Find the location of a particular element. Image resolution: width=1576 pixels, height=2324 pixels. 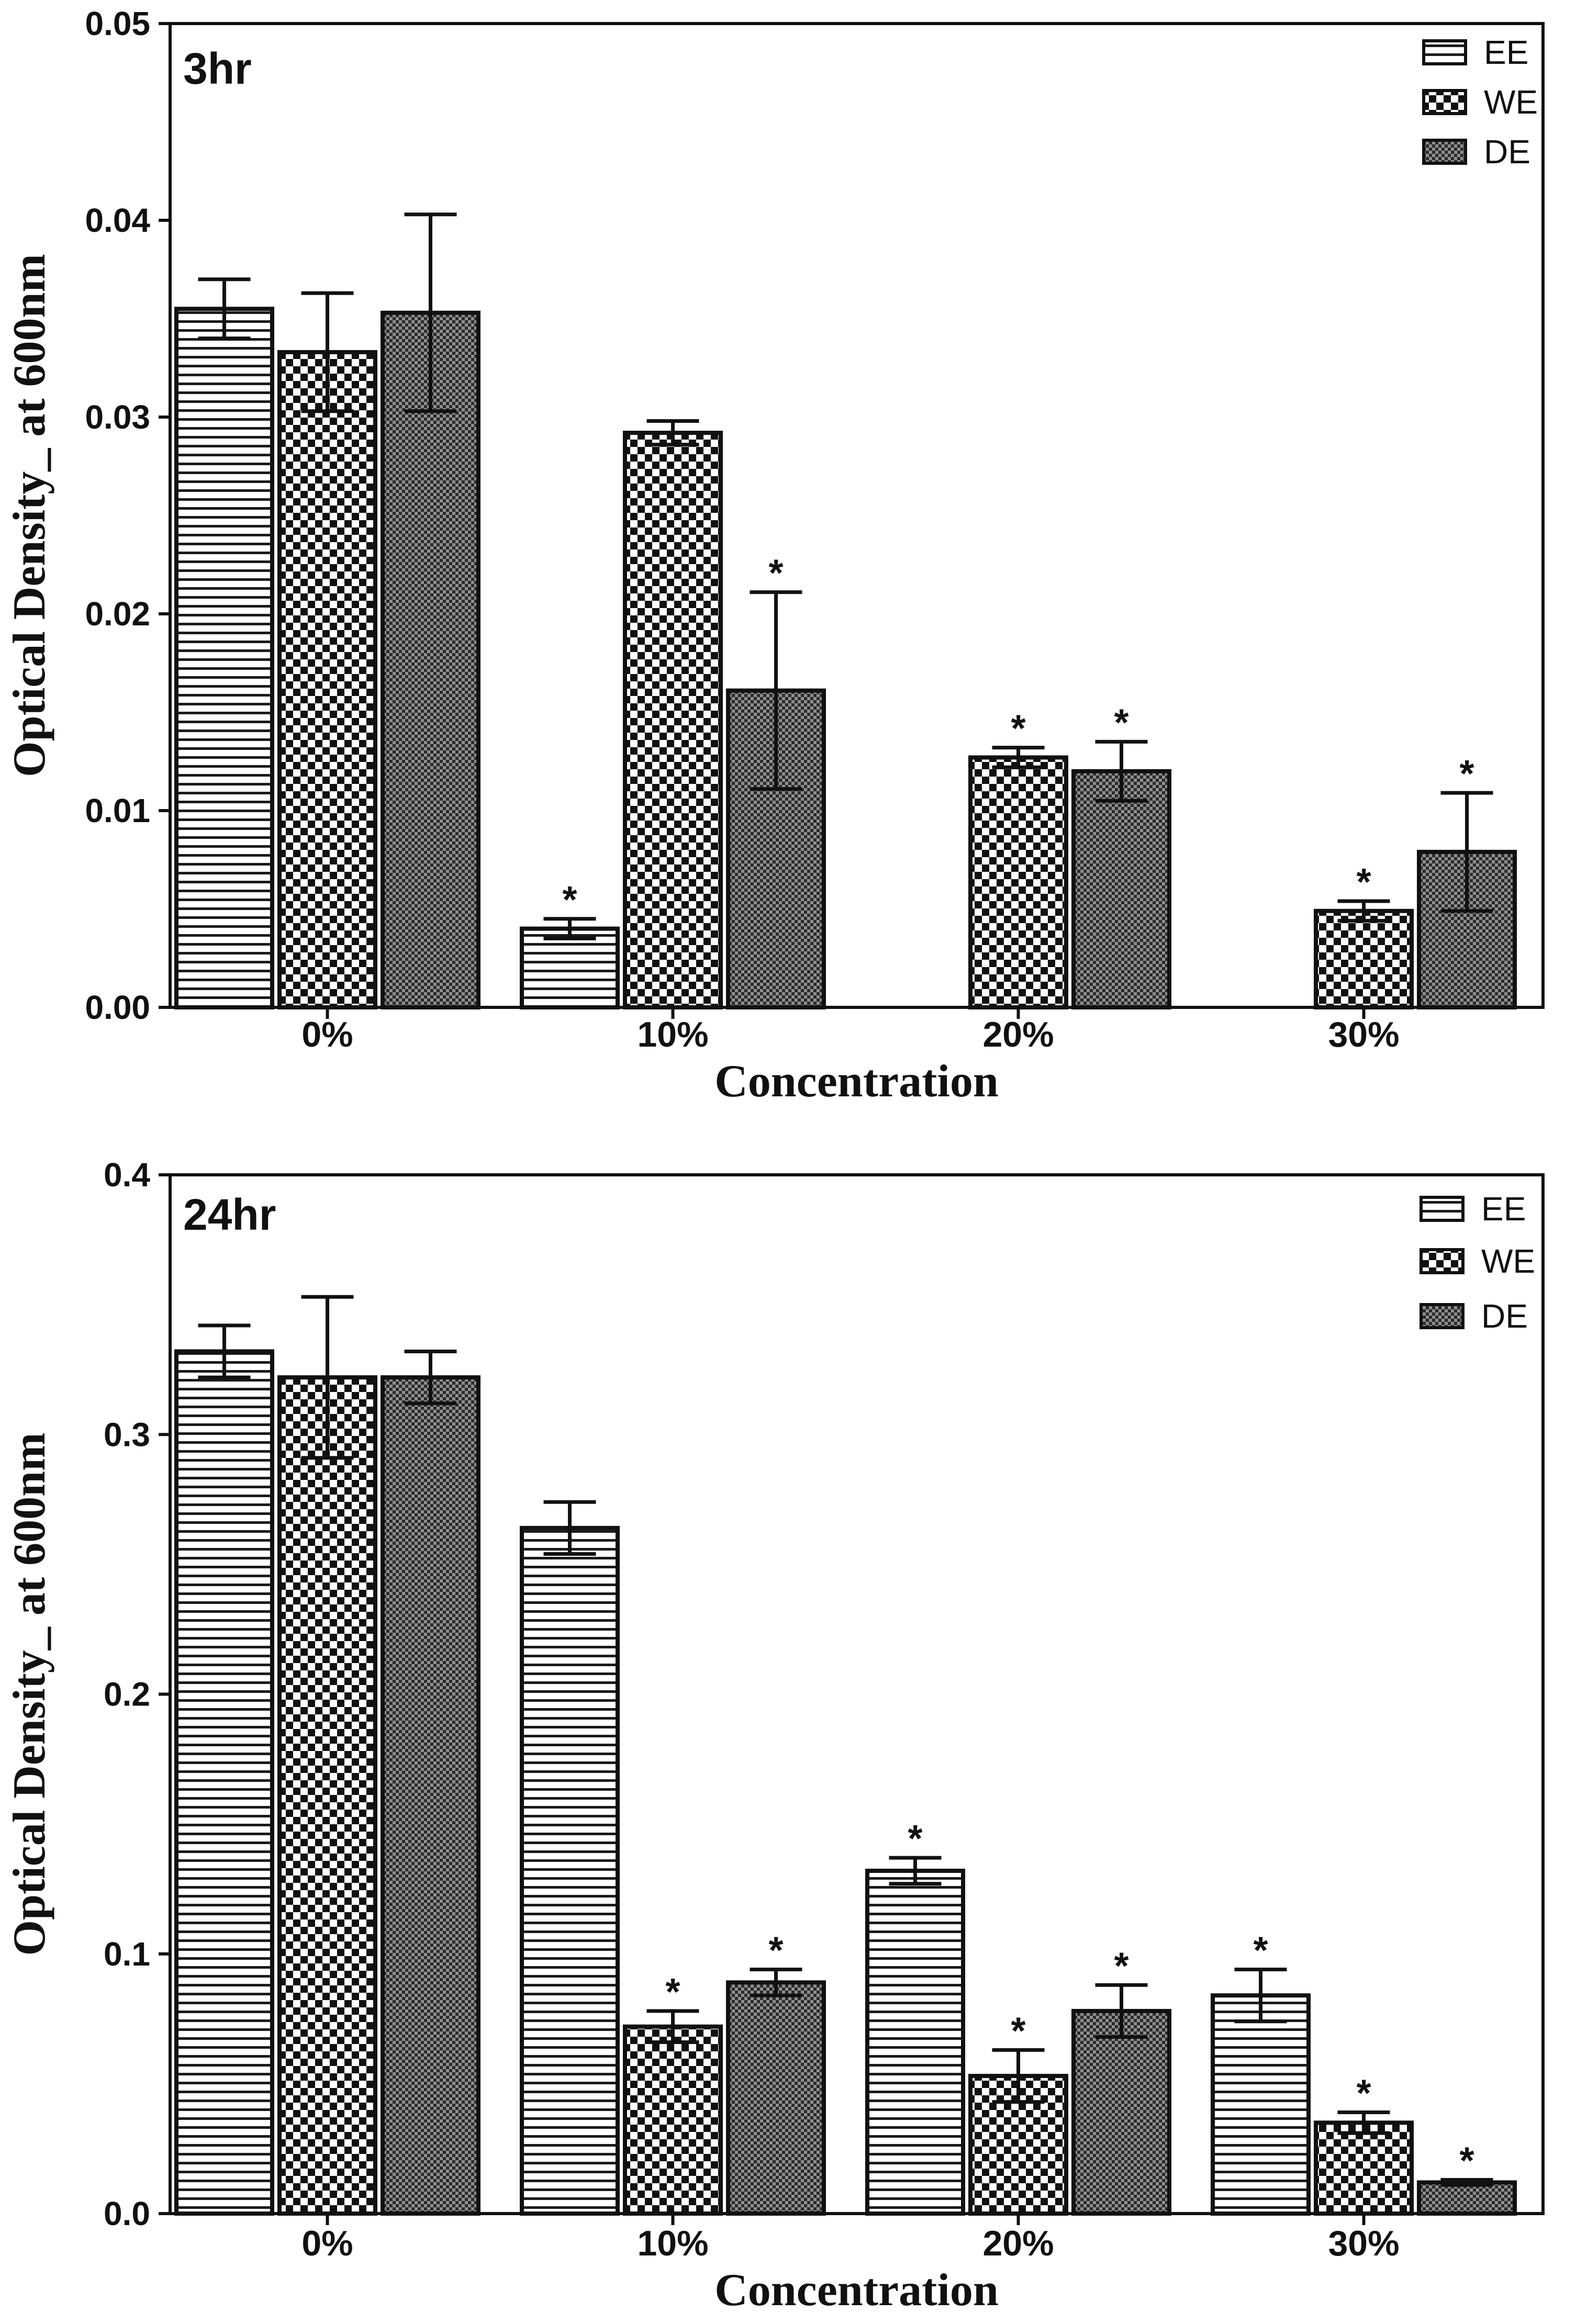

y-tick-label: 0.04 is located at coordinates (117, 220).